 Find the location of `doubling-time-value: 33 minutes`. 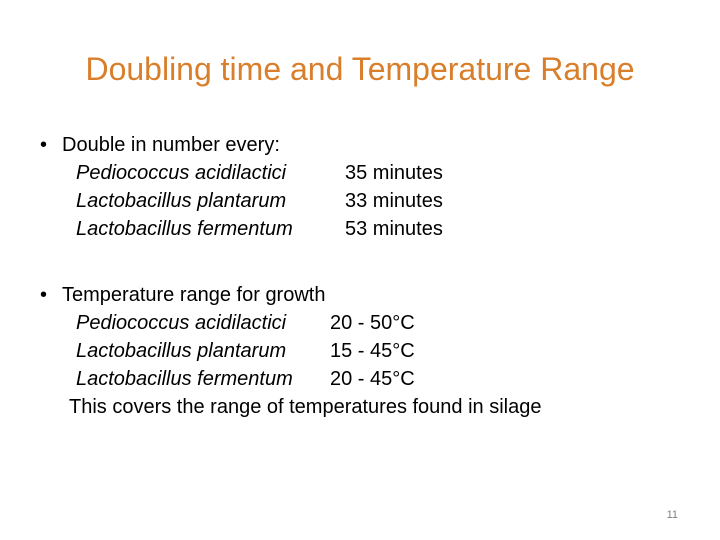

doubling-time-value: 33 minutes is located at coordinates (394, 201).